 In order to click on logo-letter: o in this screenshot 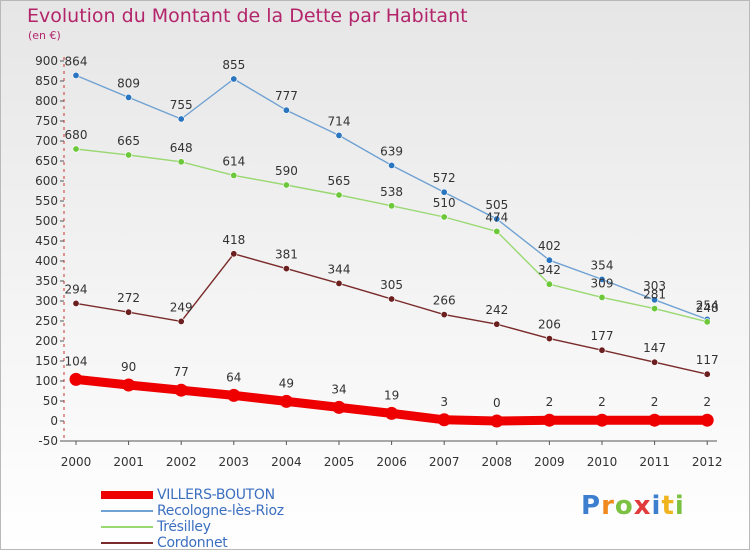, I will do `click(624, 506)`.